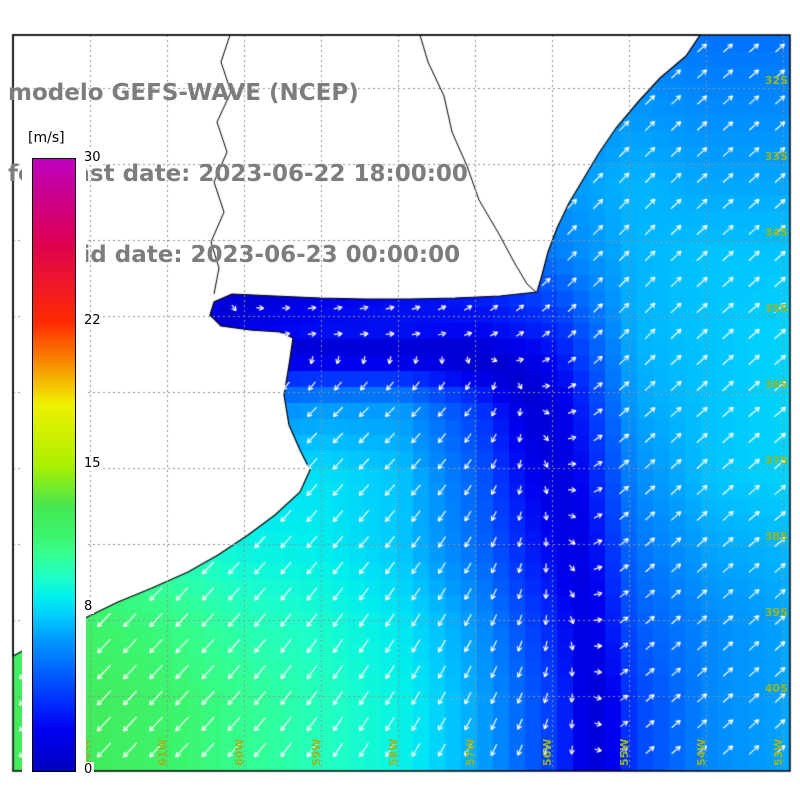 This screenshot has width=800, height=800. Describe the element at coordinates (778, 752) in the screenshot. I see `longitude-label-53W: 53W` at that location.